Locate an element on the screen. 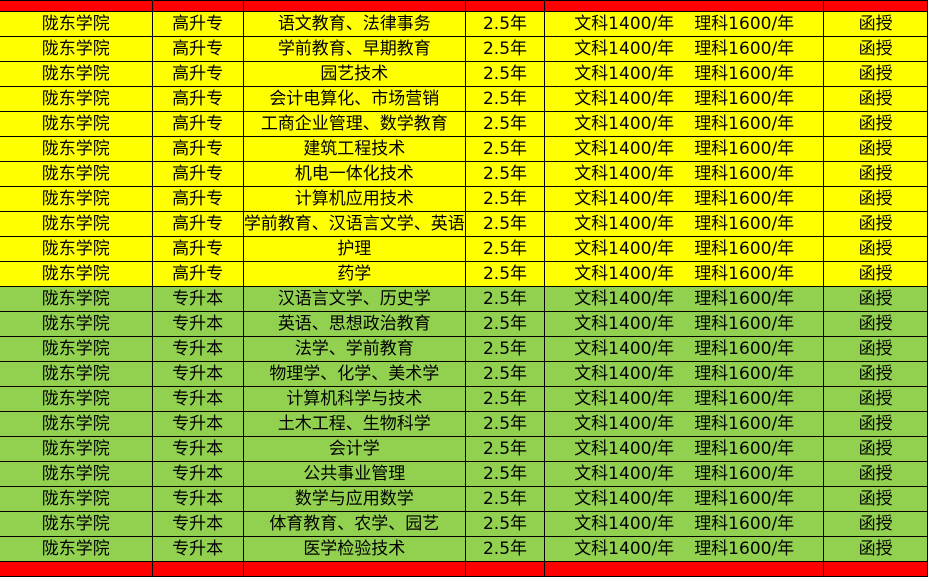 Image resolution: width=929 pixels, height=577 pixels. major-cell: 学前教育、早期教育 is located at coordinates (354, 49).